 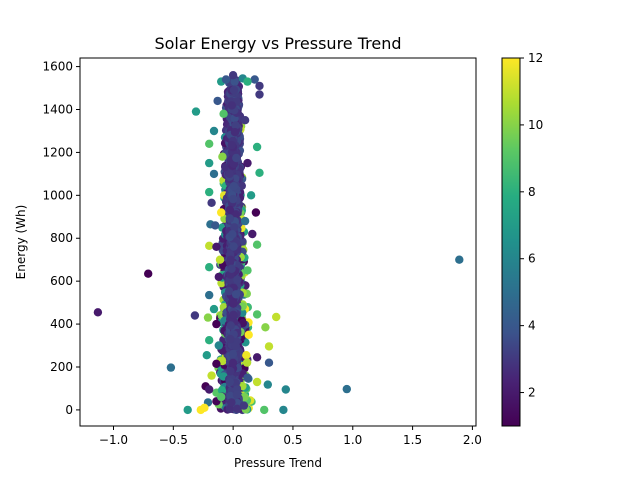 I want to click on y-axis-label: Energy (Wh), so click(x=21, y=242).